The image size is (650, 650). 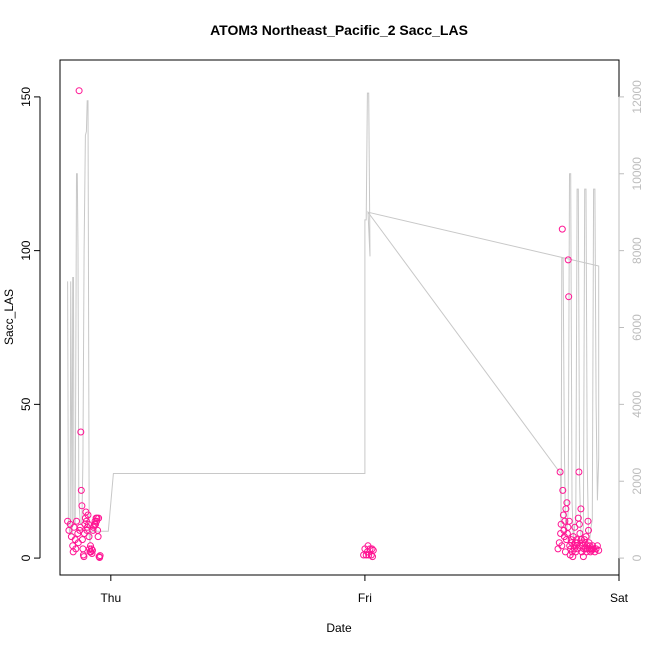 What do you see at coordinates (339, 628) in the screenshot?
I see `x-axis-label: Date` at bounding box center [339, 628].